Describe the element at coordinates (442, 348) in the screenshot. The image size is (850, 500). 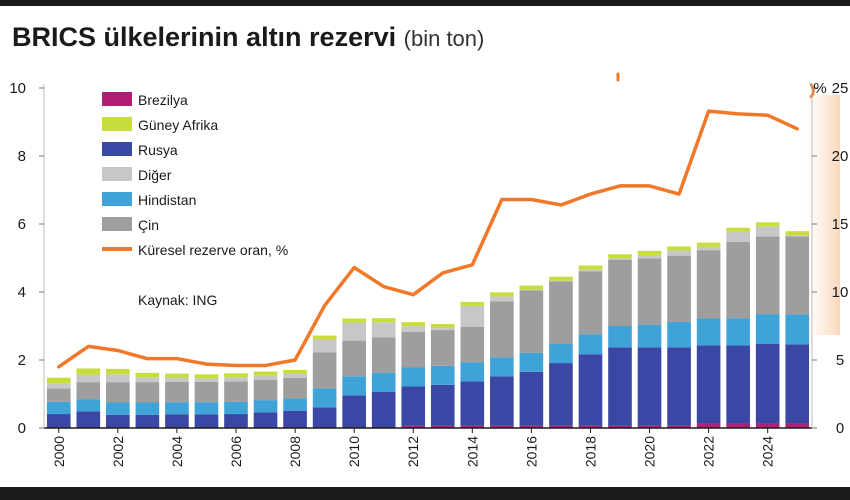
I see `bar-segment-Çin-2013` at that location.